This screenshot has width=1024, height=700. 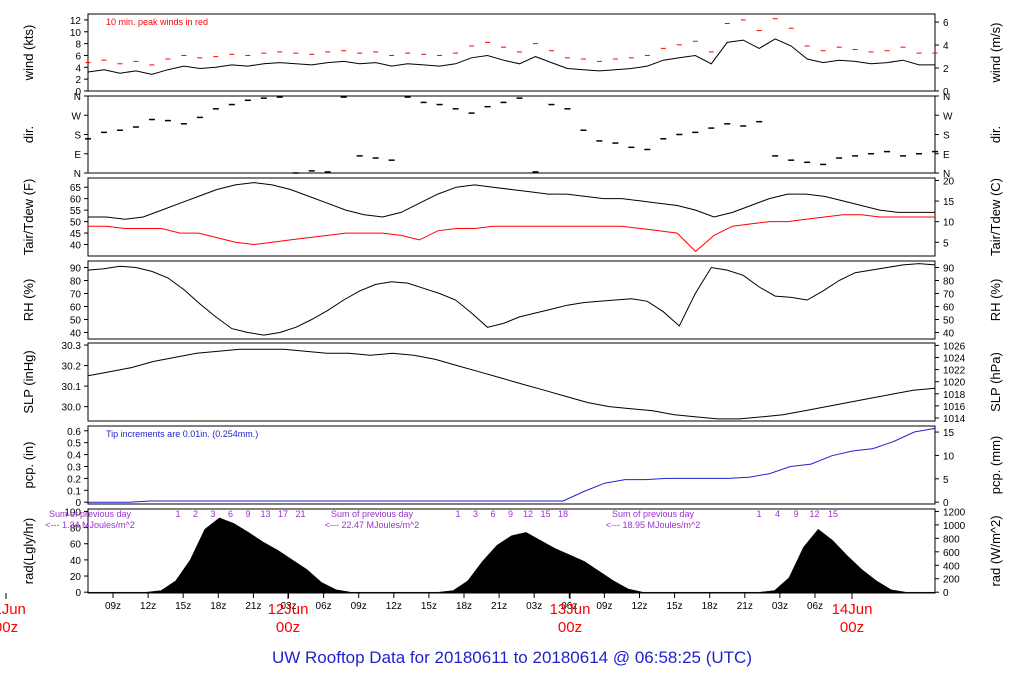 I want to click on y-tick-label-right: 1026, so click(x=954, y=346).